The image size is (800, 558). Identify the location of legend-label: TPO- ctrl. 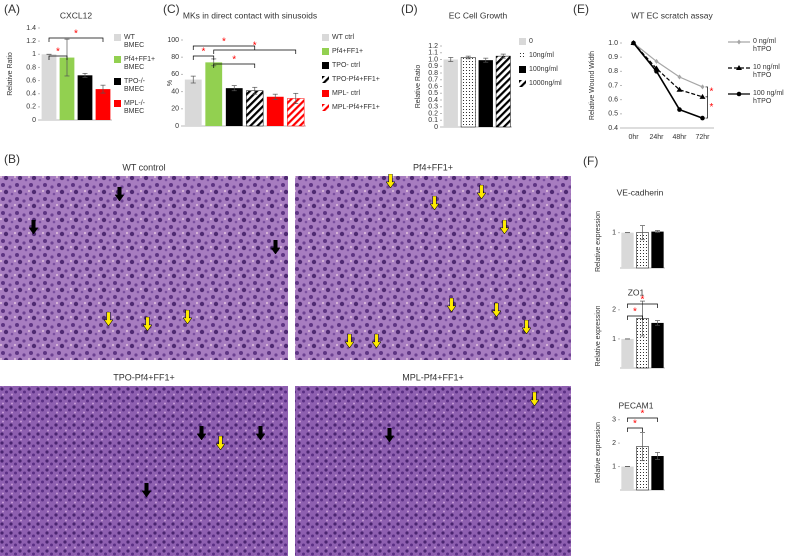
(346, 65).